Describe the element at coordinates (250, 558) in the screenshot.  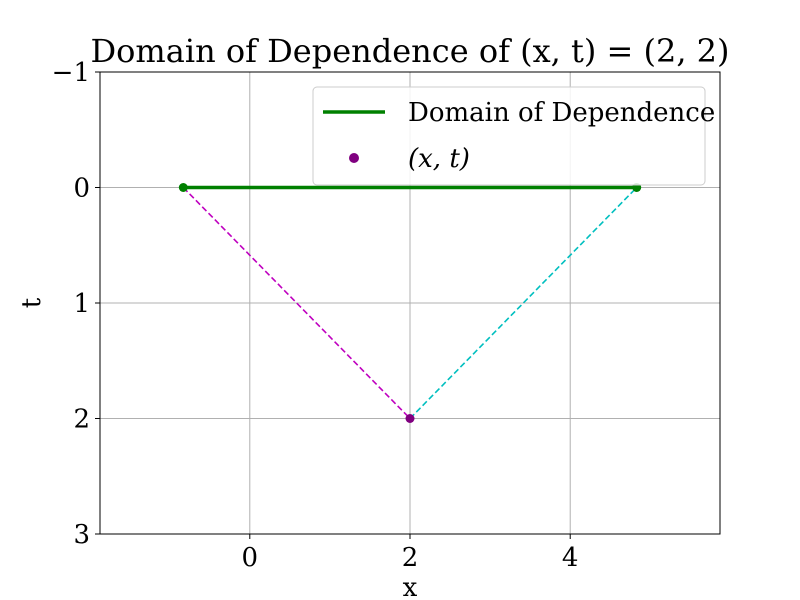
I see `x-tick-label: 0` at that location.